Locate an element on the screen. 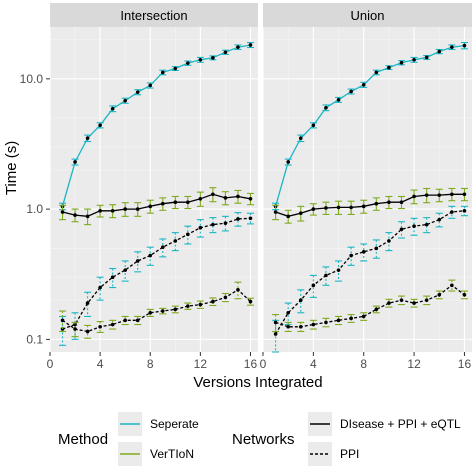 The image size is (475, 468). legend-label-separate: Seperate is located at coordinates (174, 424).